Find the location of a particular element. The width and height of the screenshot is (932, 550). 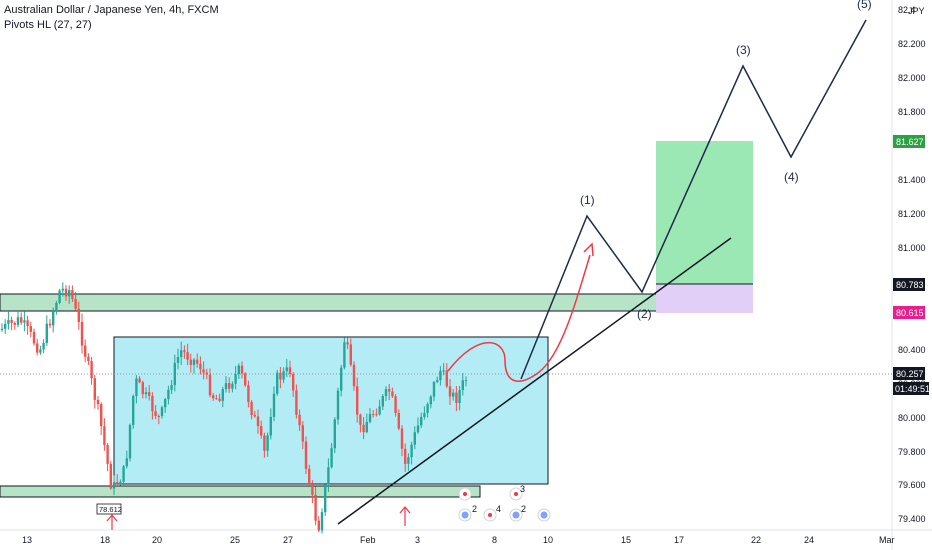

y-tick: 79.400 is located at coordinates (912, 519).